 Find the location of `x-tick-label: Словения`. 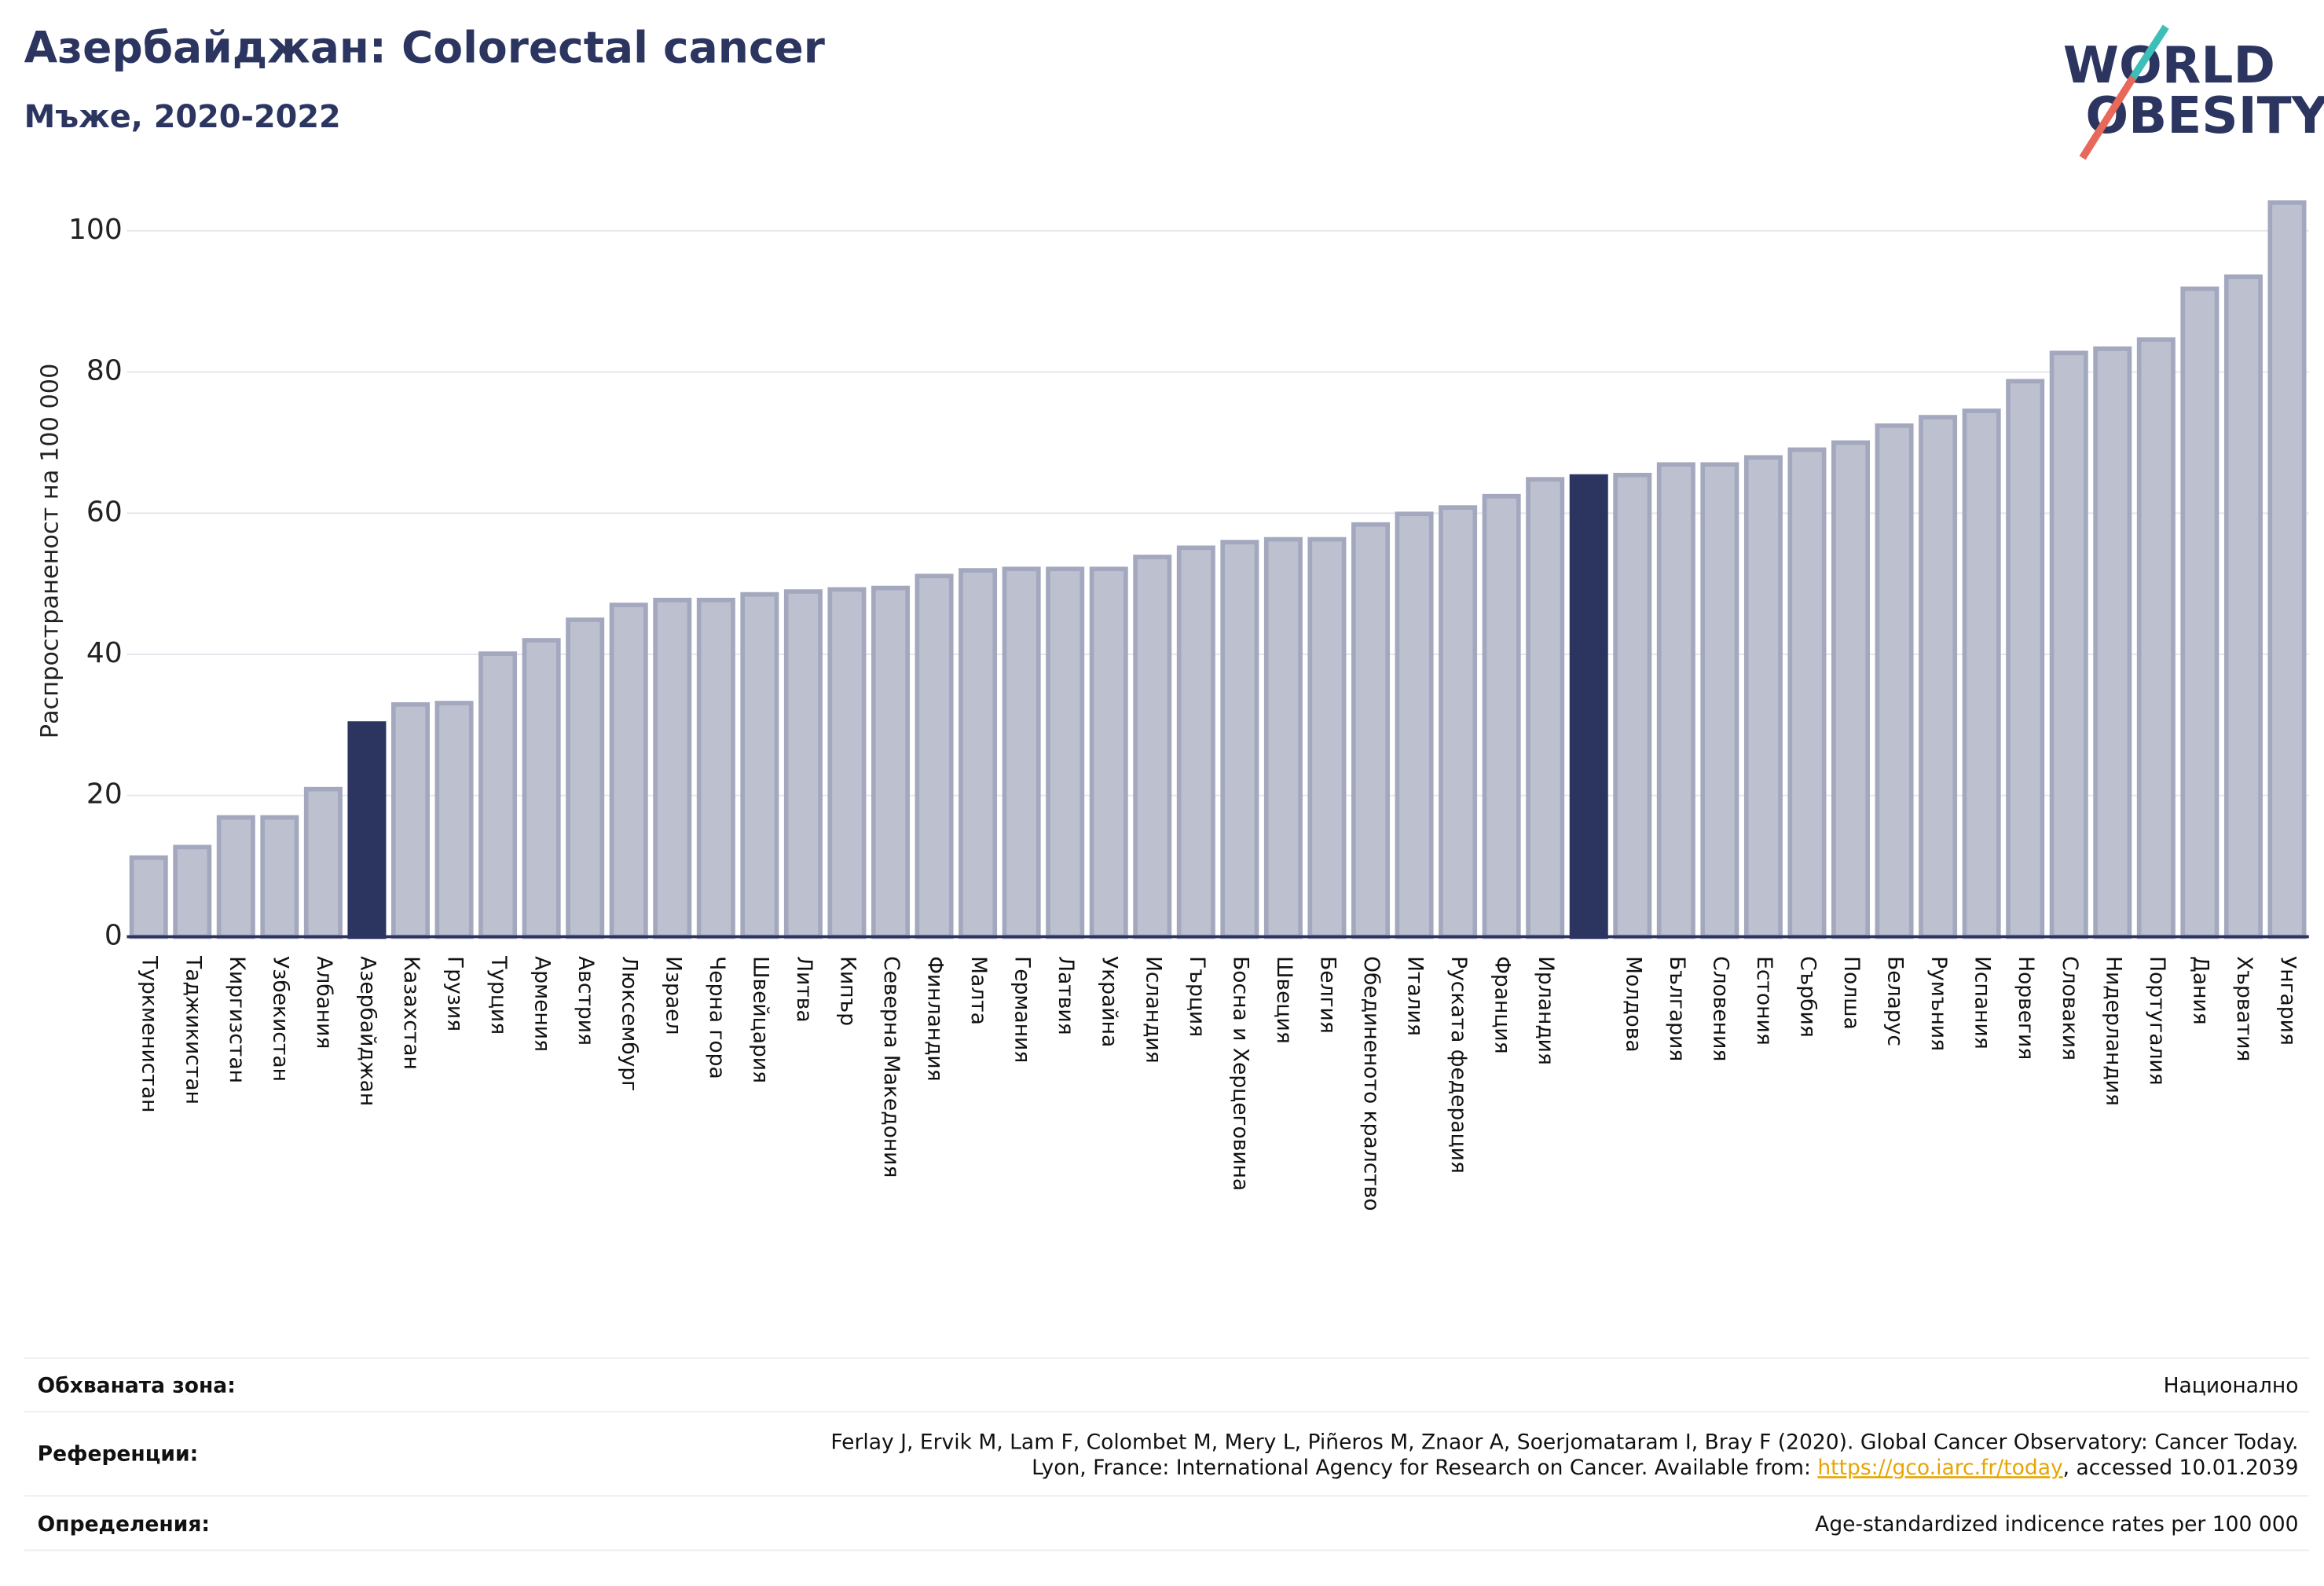

x-tick-label: Словения is located at coordinates (1720, 1008).